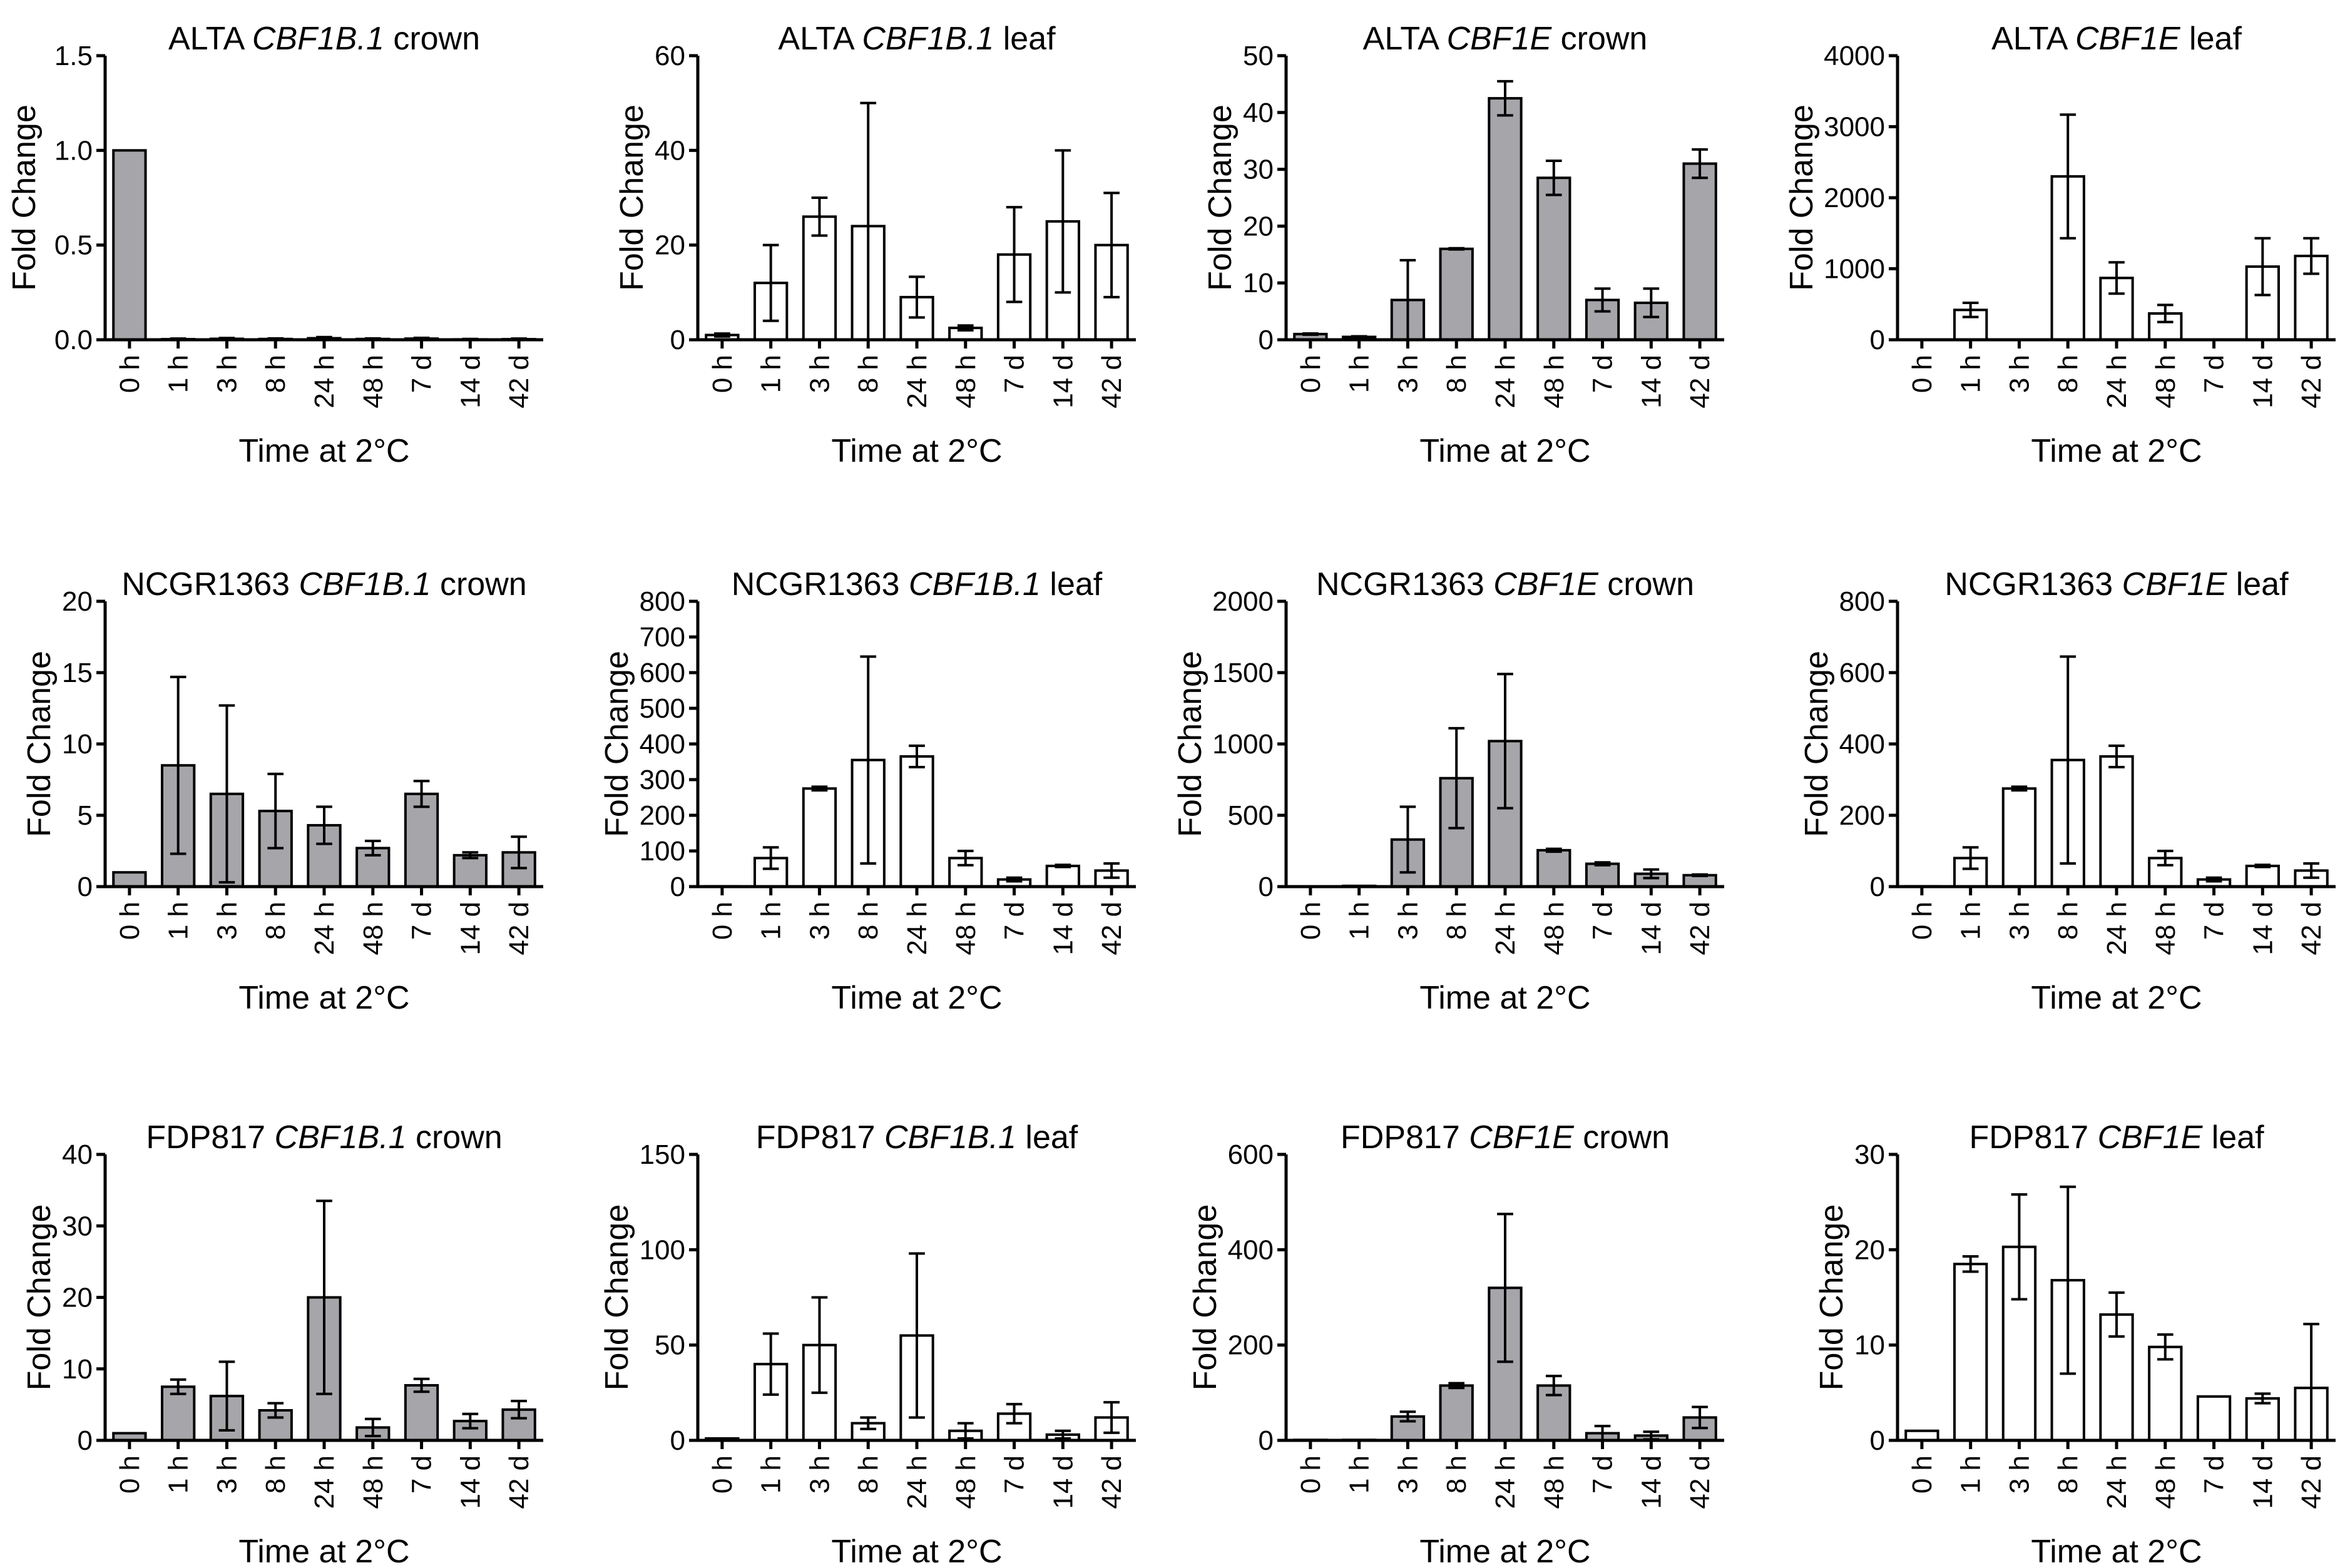 This screenshot has height=1568, width=2350. I want to click on y-tick-label: 15, so click(77, 673).